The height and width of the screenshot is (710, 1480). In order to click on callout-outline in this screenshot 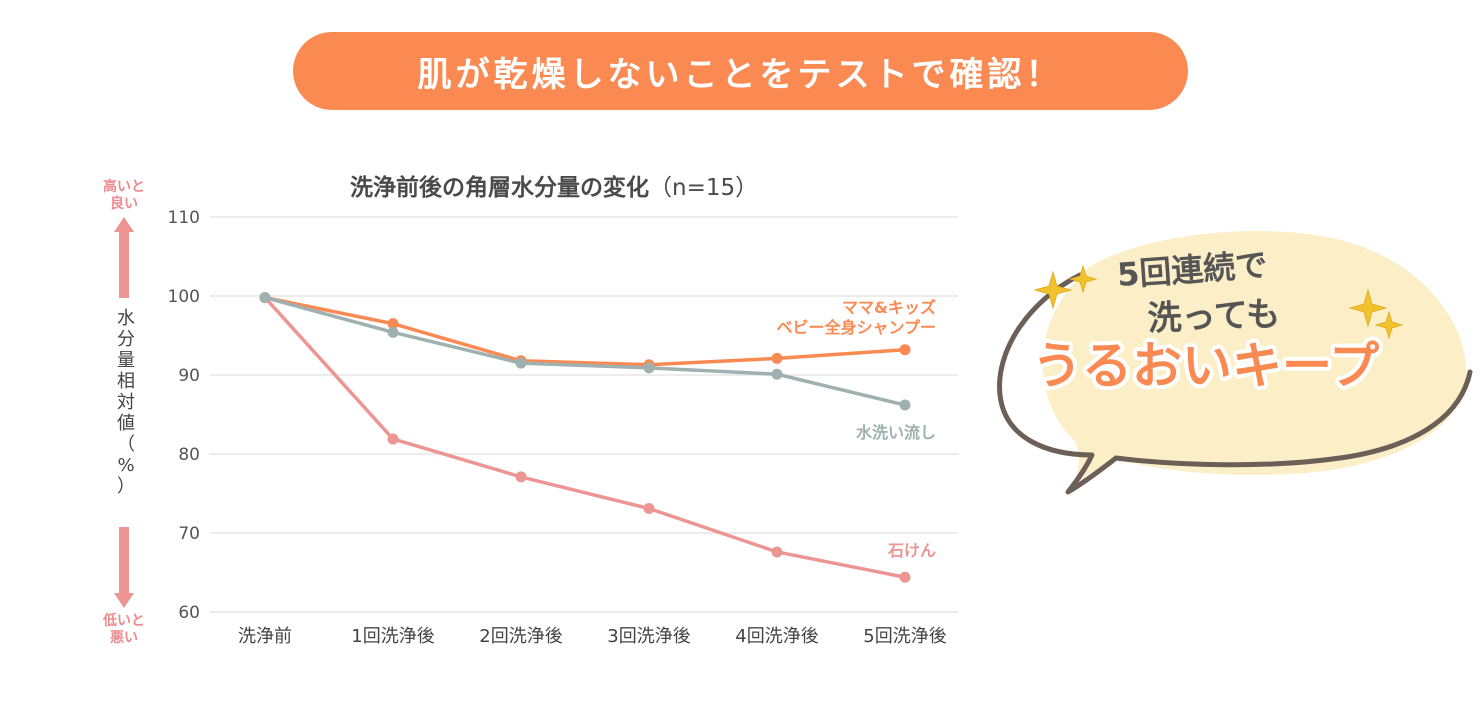, I will do `click(1235, 383)`.